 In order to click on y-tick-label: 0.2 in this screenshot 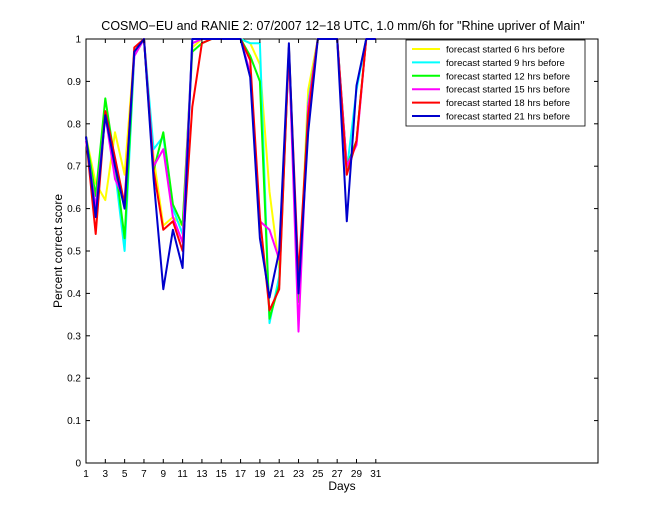, I will do `click(74, 379)`.